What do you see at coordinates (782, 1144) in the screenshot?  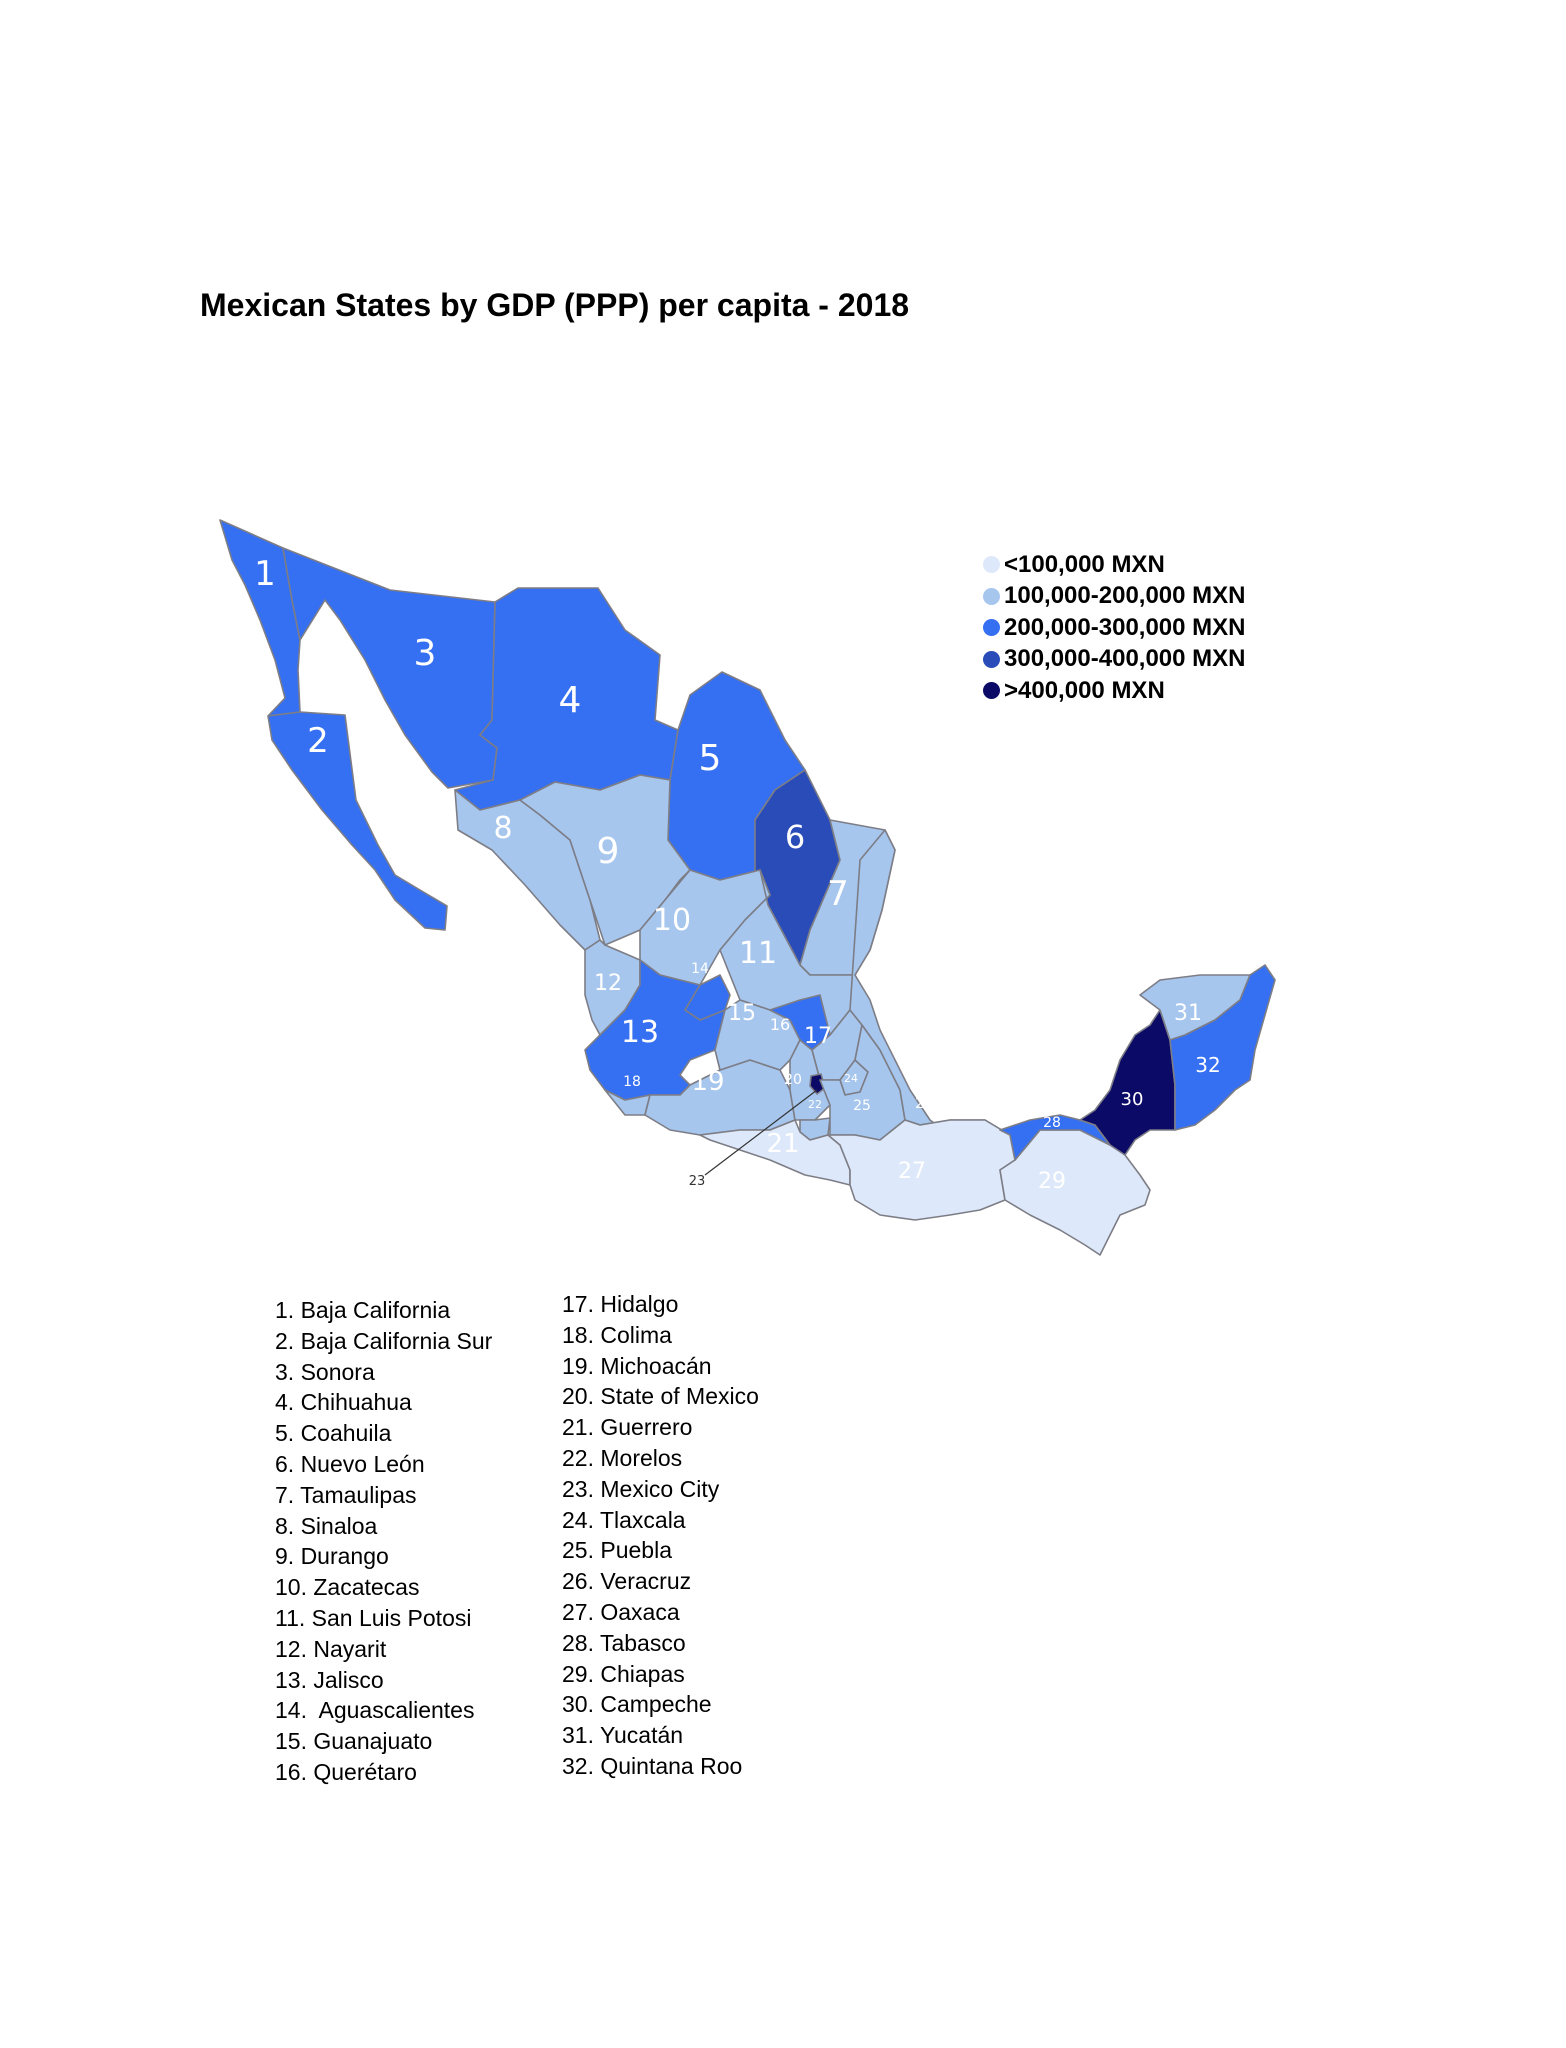 I see `map-label-21: 21` at bounding box center [782, 1144].